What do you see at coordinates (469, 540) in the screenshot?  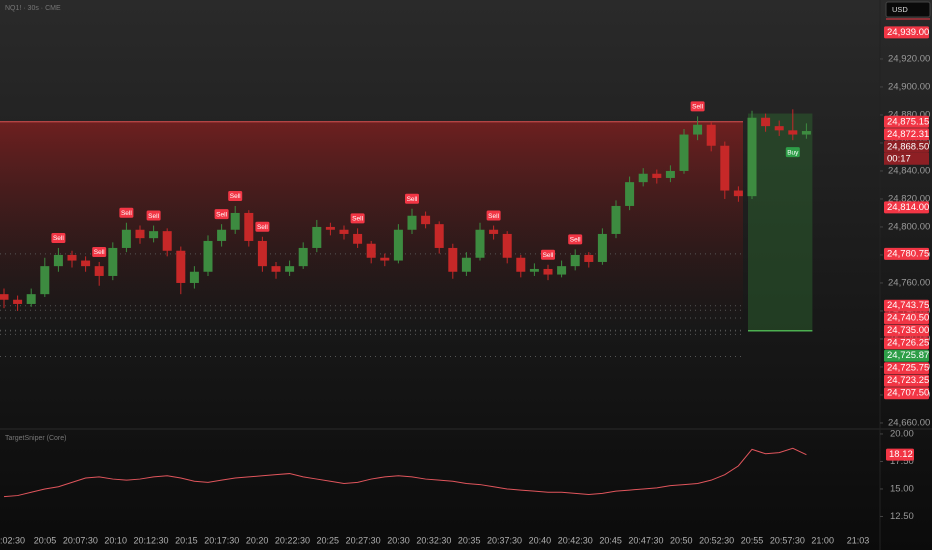 I see `x-tick-label: 20:35` at bounding box center [469, 540].